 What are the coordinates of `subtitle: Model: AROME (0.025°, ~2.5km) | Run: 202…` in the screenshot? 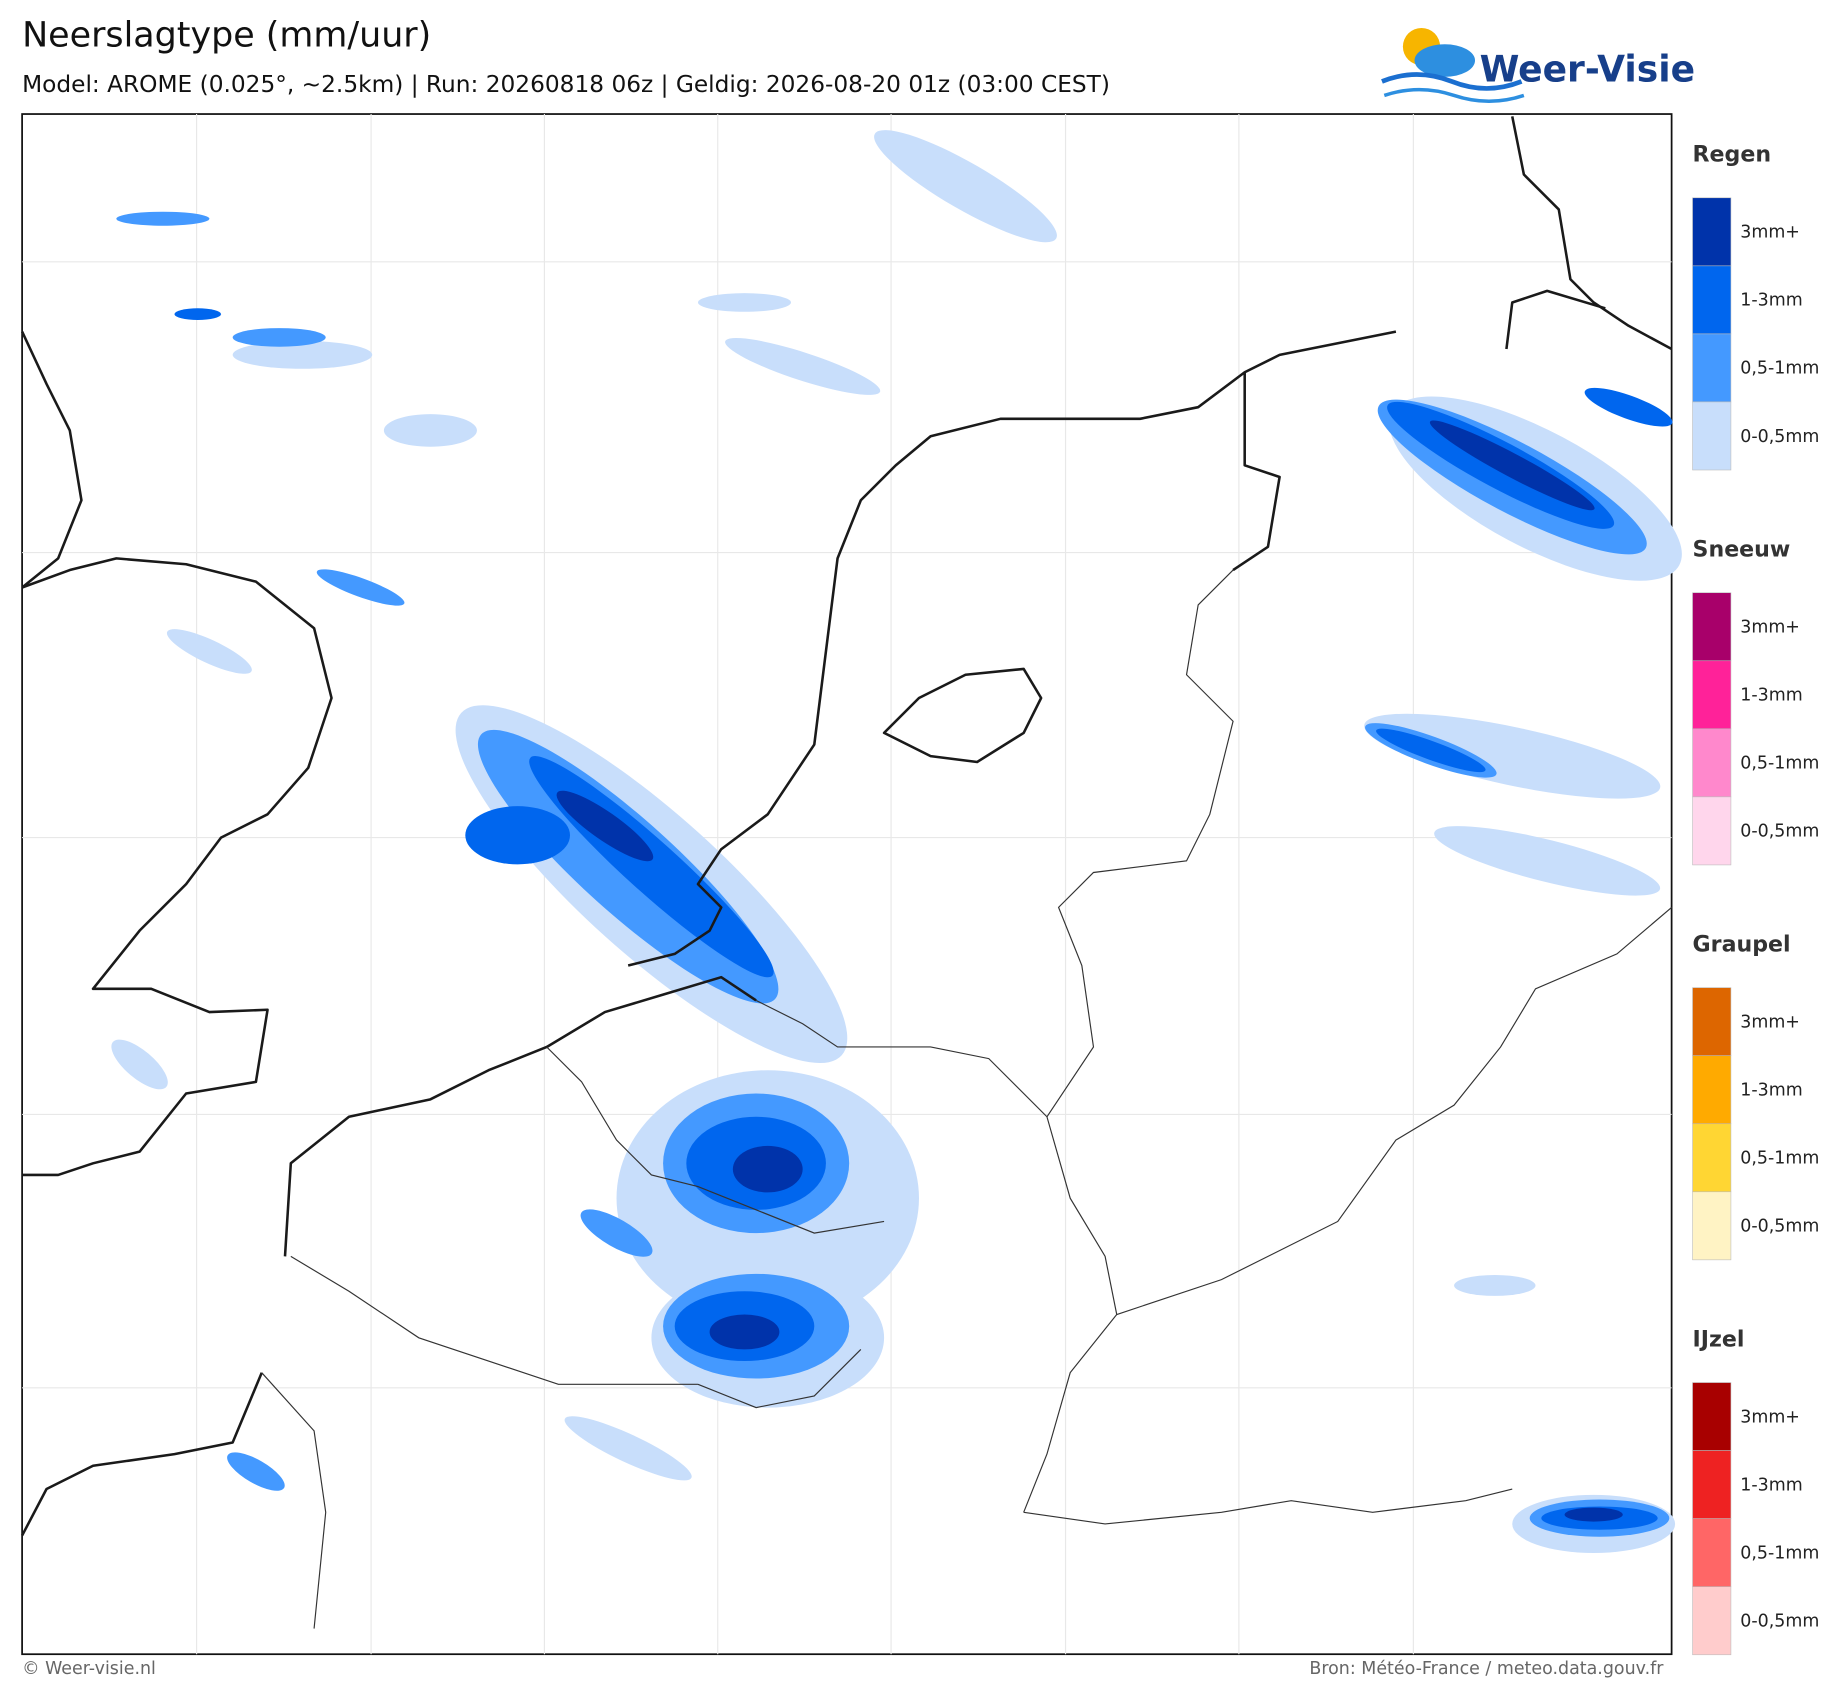 It's located at (566, 84).